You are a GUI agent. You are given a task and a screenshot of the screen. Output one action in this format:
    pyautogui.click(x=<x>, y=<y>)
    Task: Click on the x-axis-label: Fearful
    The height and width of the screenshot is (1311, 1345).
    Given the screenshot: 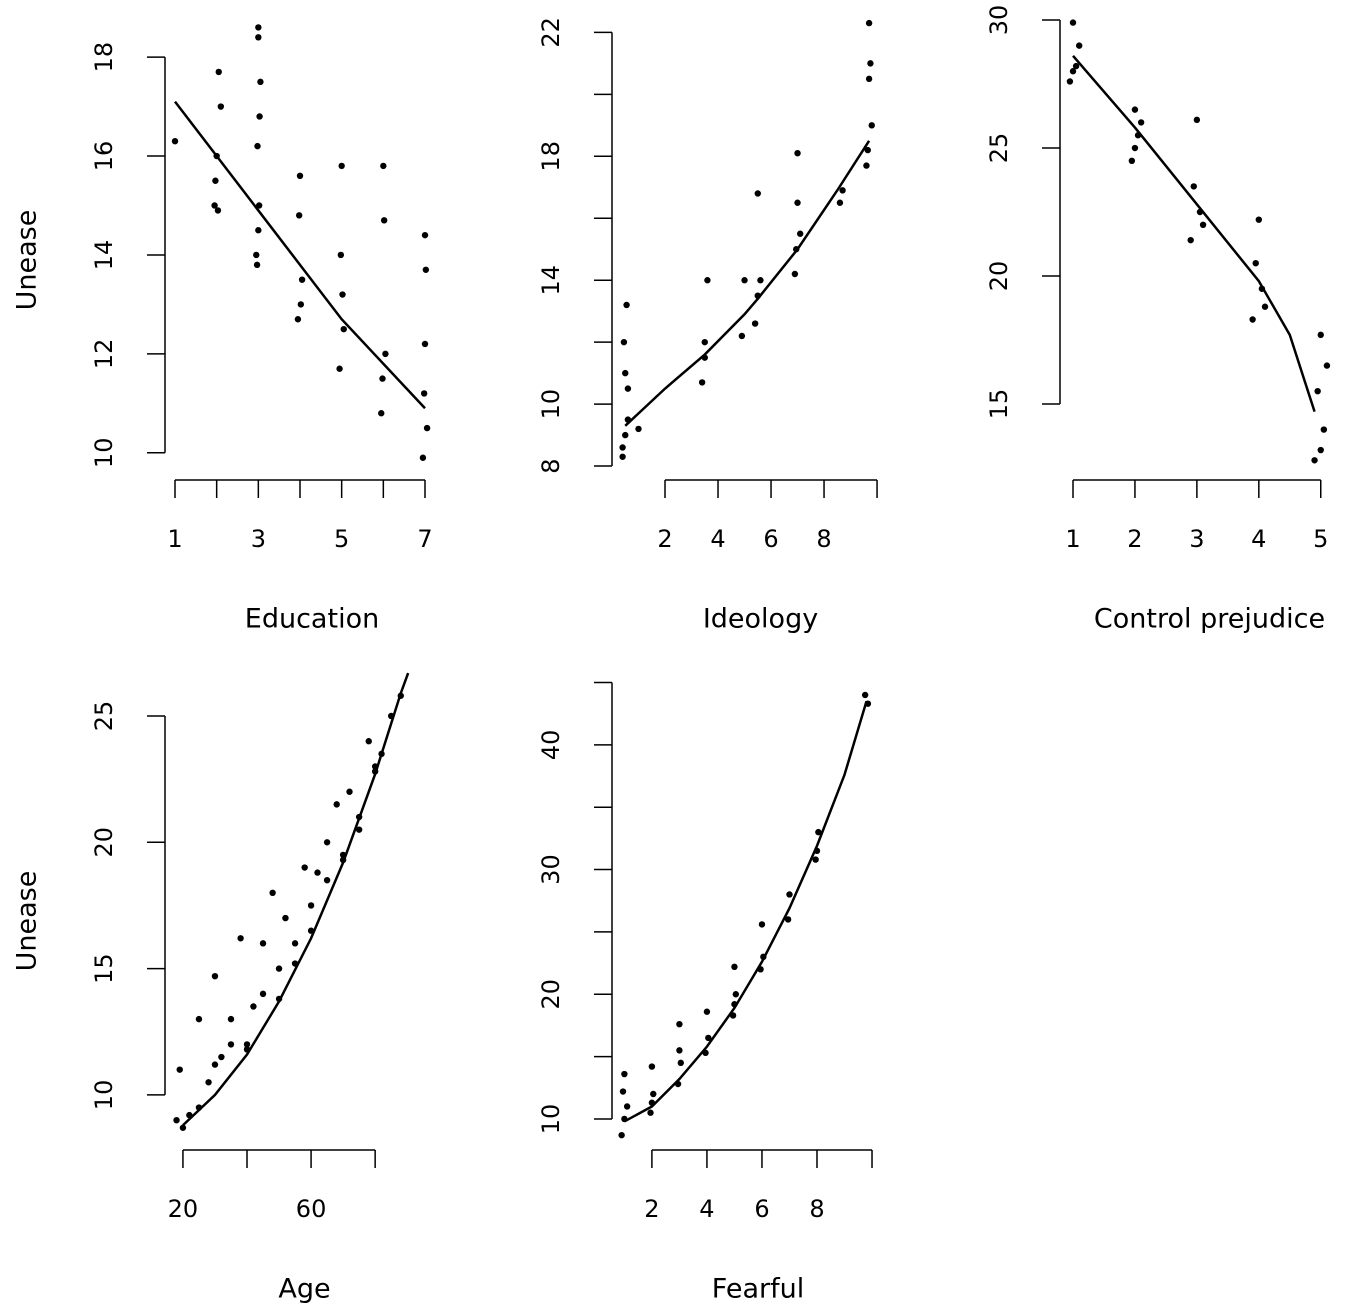 What is the action you would take?
    pyautogui.click(x=758, y=1289)
    